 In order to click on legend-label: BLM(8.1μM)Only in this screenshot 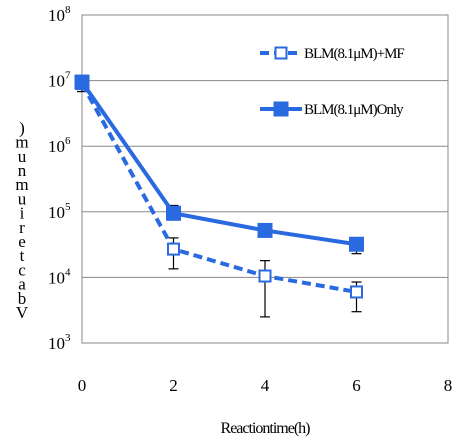, I will do `click(354, 110)`.